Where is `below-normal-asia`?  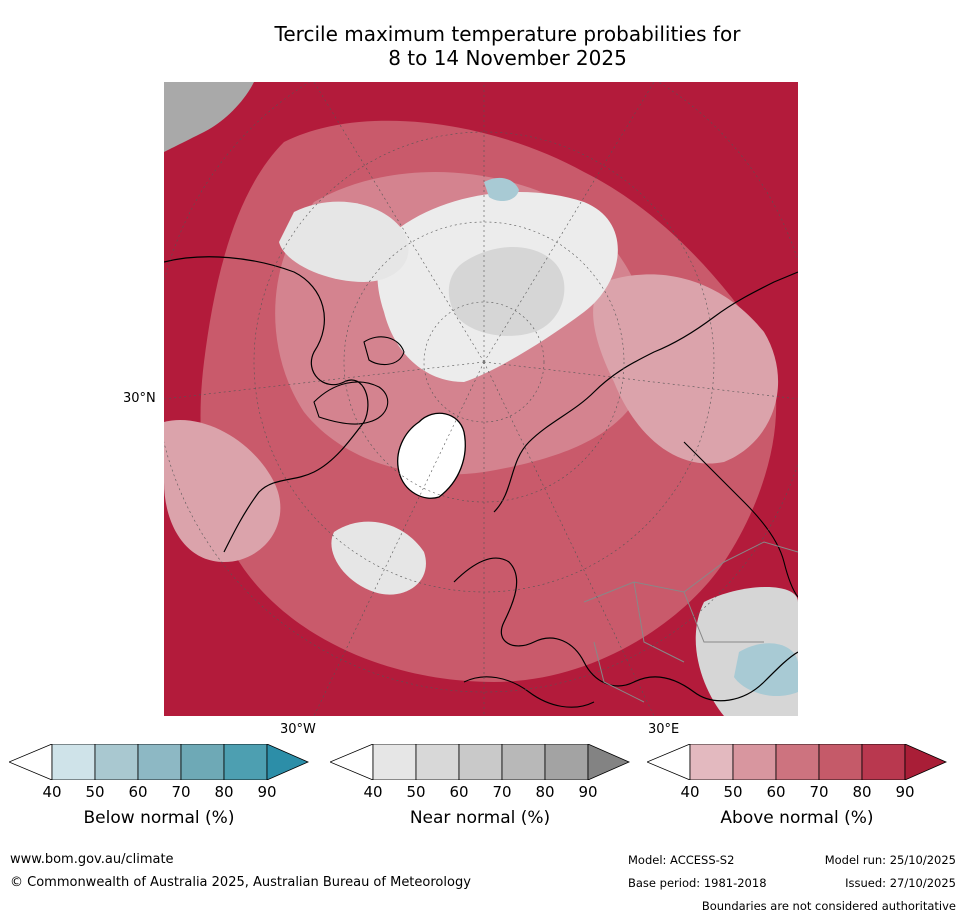 below-normal-asia is located at coordinates (766, 670).